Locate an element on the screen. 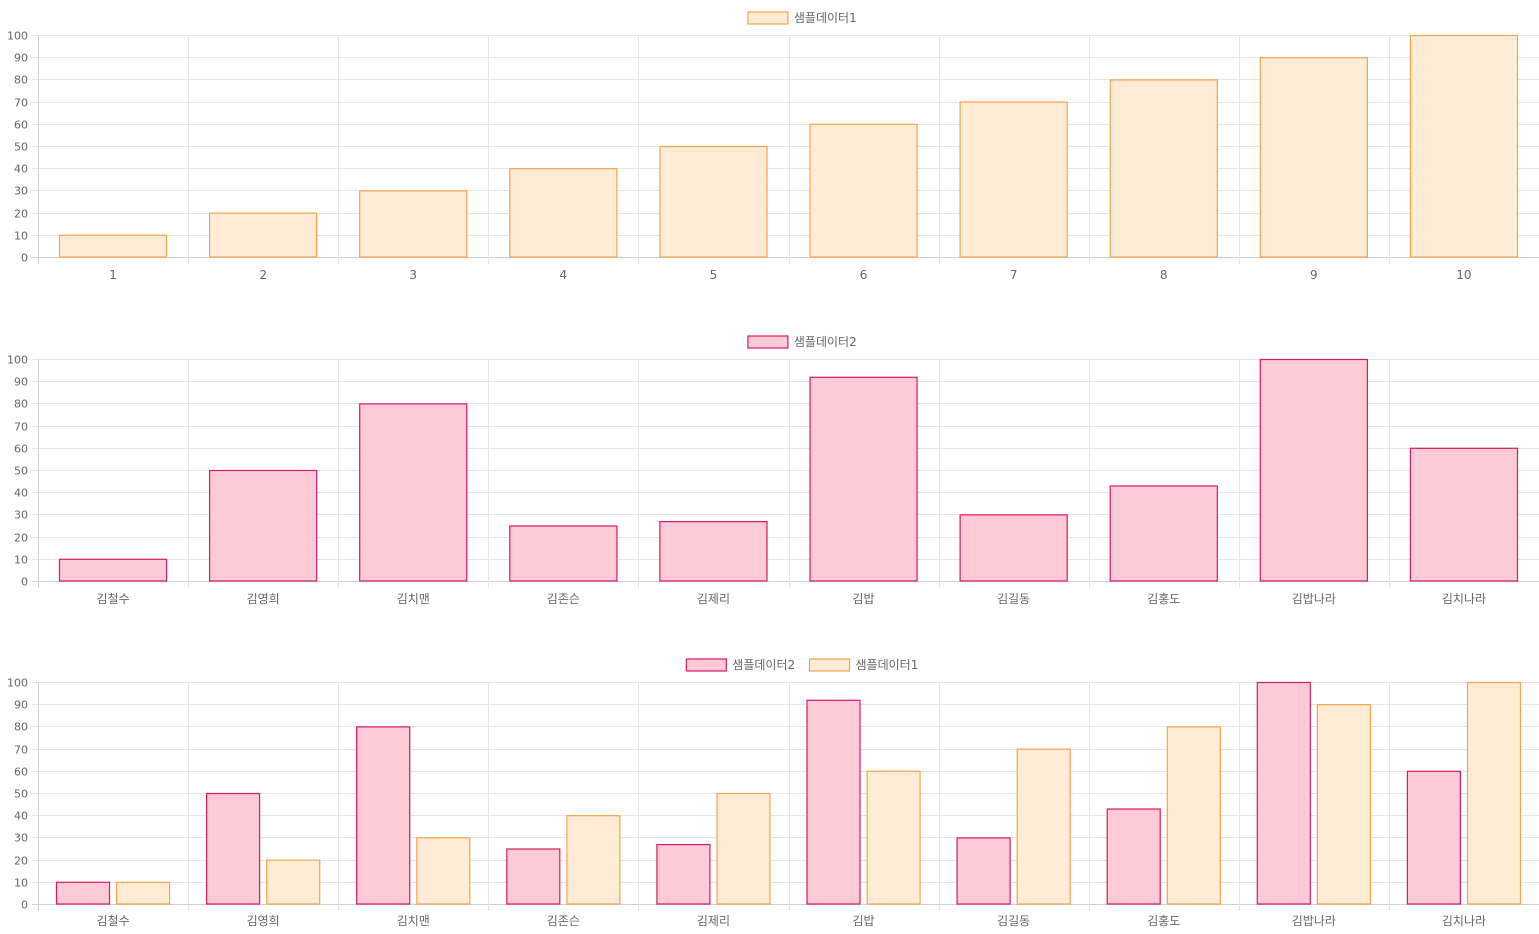 This screenshot has height=934, width=1539. x-tick-label: 7 is located at coordinates (1014, 275).